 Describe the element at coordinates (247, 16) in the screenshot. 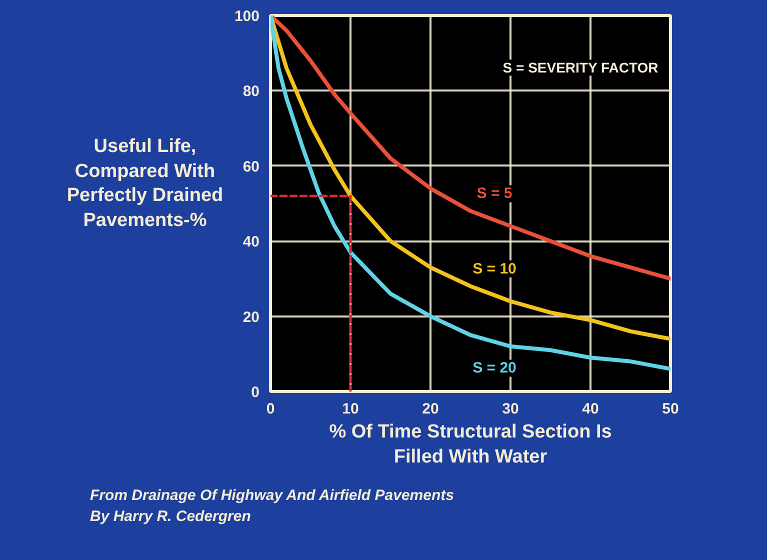

I see `y-tick-label: 100` at that location.